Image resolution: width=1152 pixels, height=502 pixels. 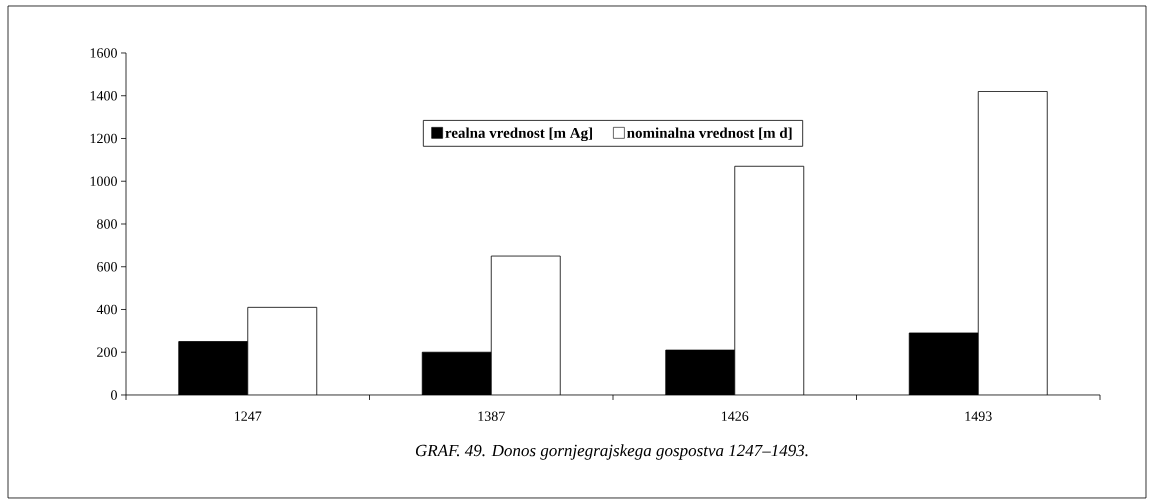 What do you see at coordinates (978, 416) in the screenshot?
I see `x-tick-label: 1493` at bounding box center [978, 416].